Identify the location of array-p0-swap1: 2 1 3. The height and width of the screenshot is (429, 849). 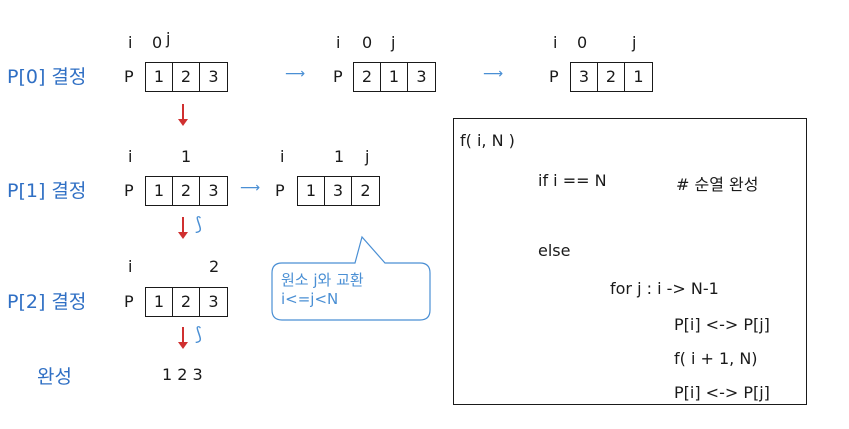
(394, 77).